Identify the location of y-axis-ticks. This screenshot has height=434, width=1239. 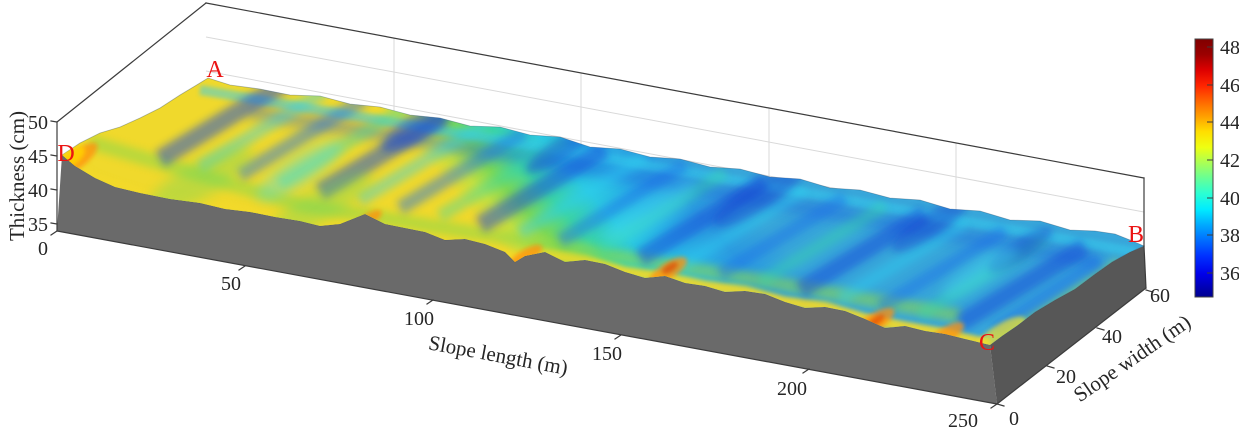
(1075, 348).